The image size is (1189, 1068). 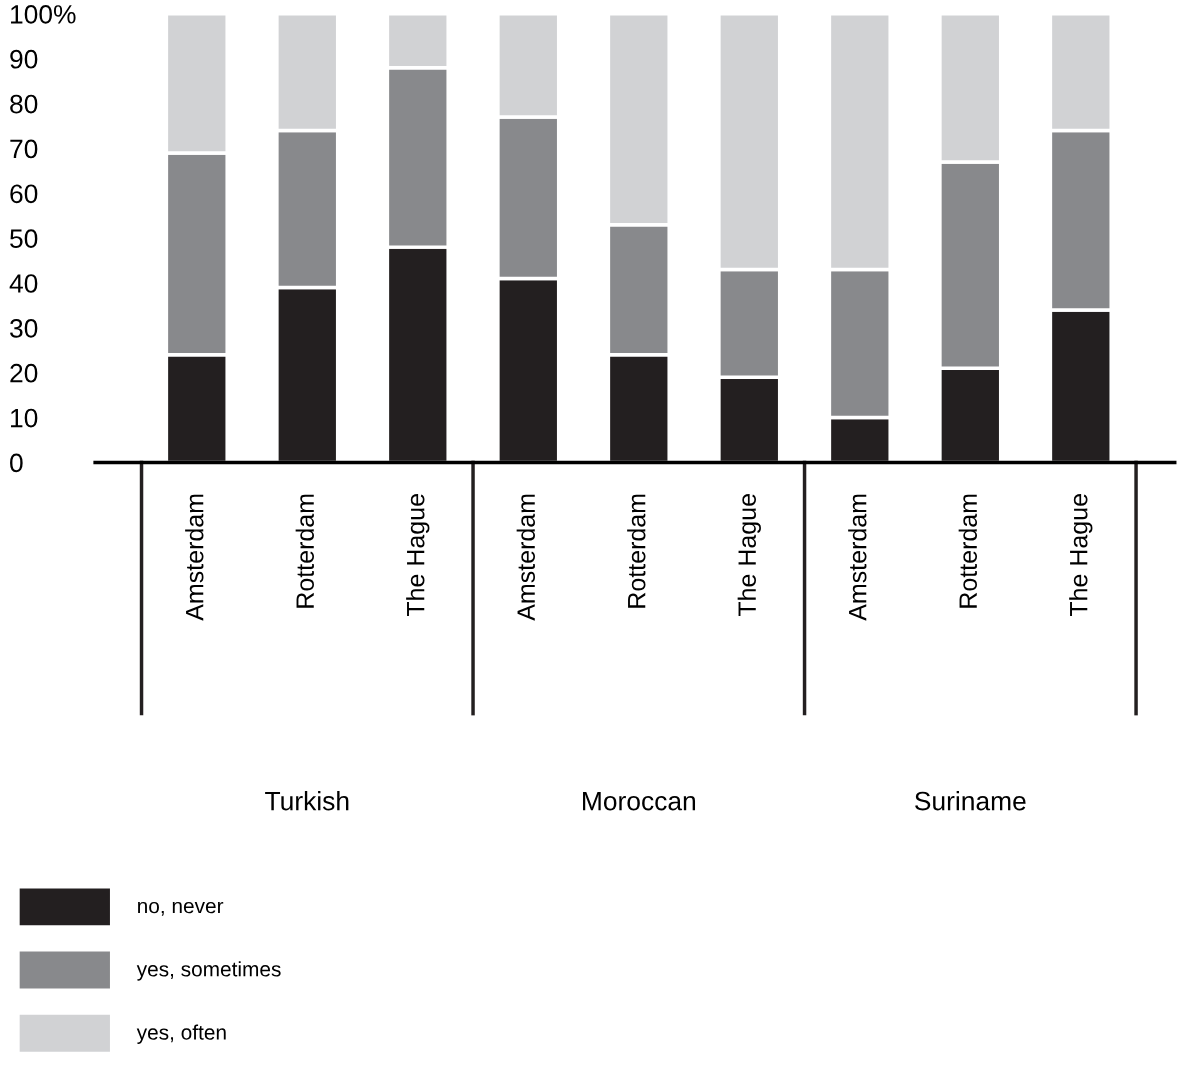 I want to click on legend-label: no, never, so click(x=181, y=908).